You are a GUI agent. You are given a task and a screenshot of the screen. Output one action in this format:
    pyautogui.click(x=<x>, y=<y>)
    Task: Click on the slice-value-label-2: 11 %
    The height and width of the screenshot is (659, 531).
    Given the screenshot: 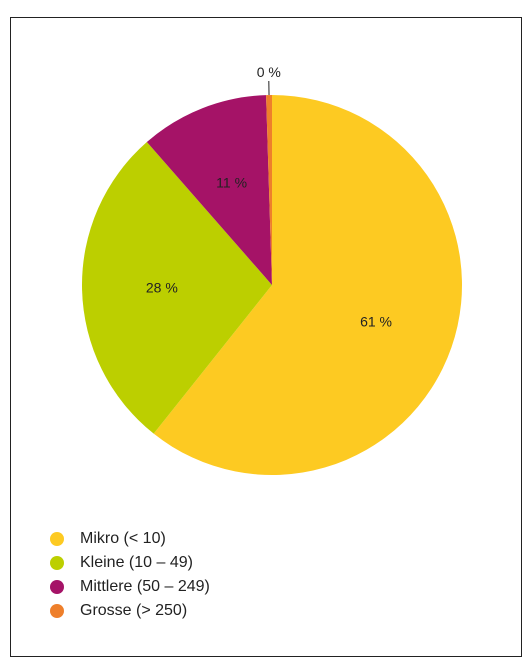 What is the action you would take?
    pyautogui.click(x=231, y=182)
    